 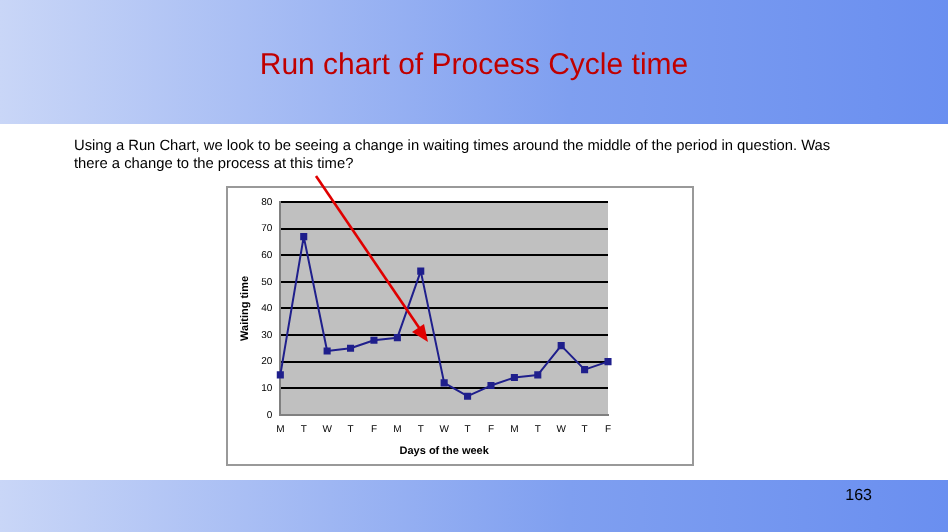 What do you see at coordinates (474, 65) in the screenshot?
I see `chart-title: Run chart of Process Cycle time` at bounding box center [474, 65].